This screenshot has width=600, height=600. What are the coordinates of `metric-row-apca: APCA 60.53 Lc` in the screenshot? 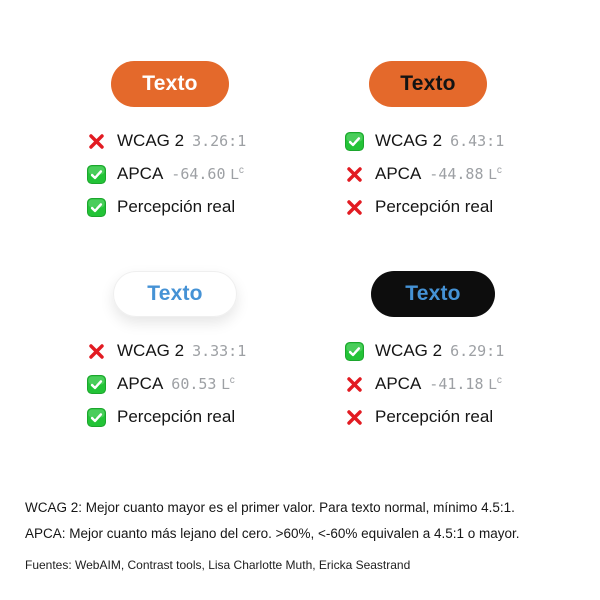 It's located at (204, 384).